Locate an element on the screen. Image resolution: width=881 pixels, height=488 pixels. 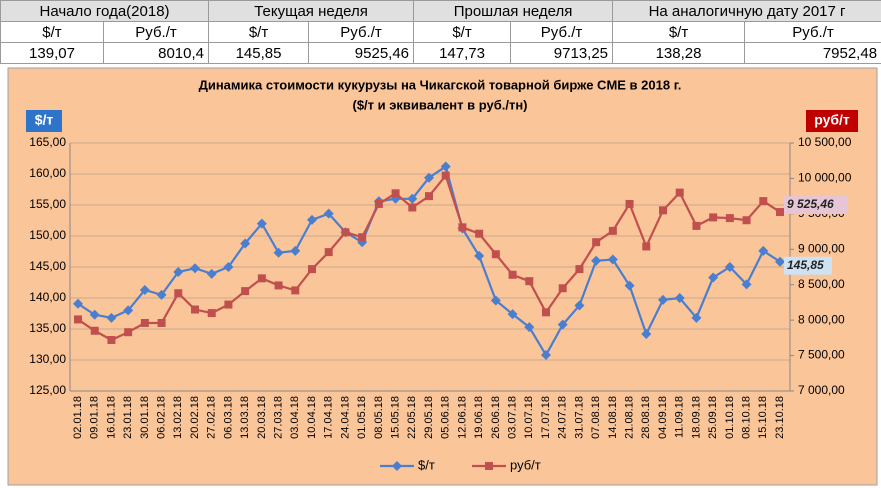
y2-tick-label: 8 000,00 is located at coordinates (821, 319).